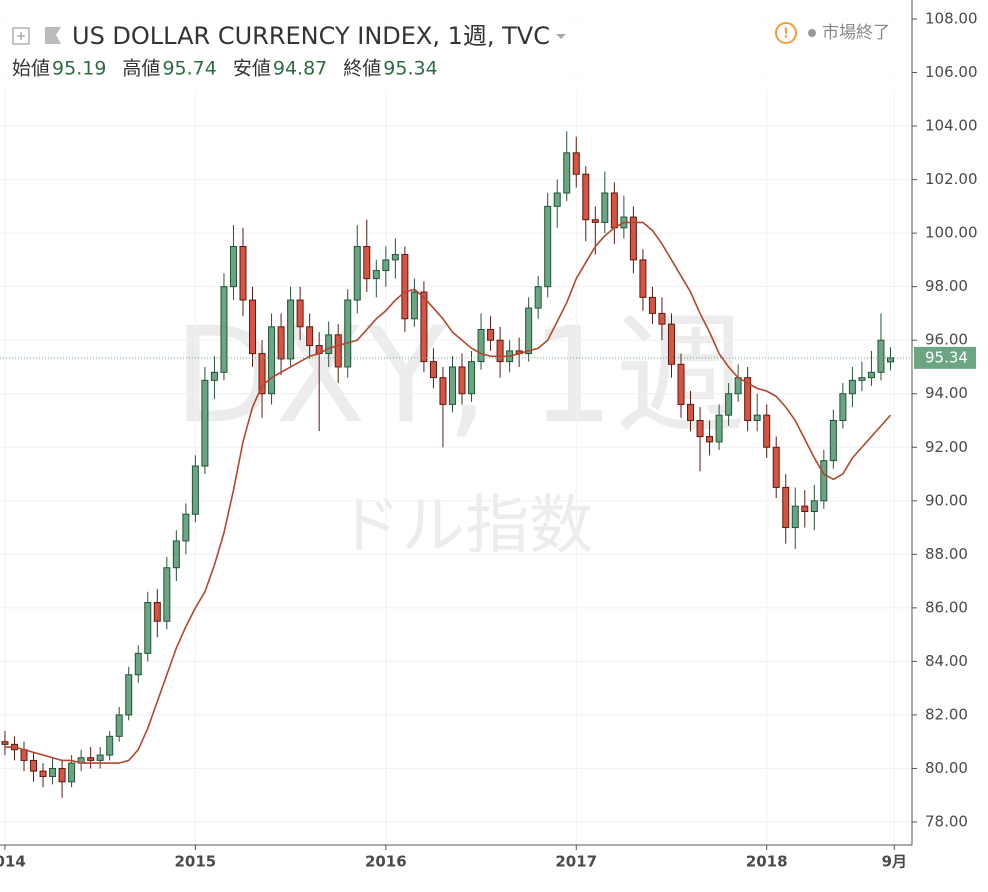 The image size is (988, 892). I want to click on y-tick-label: 86.00, so click(946, 607).